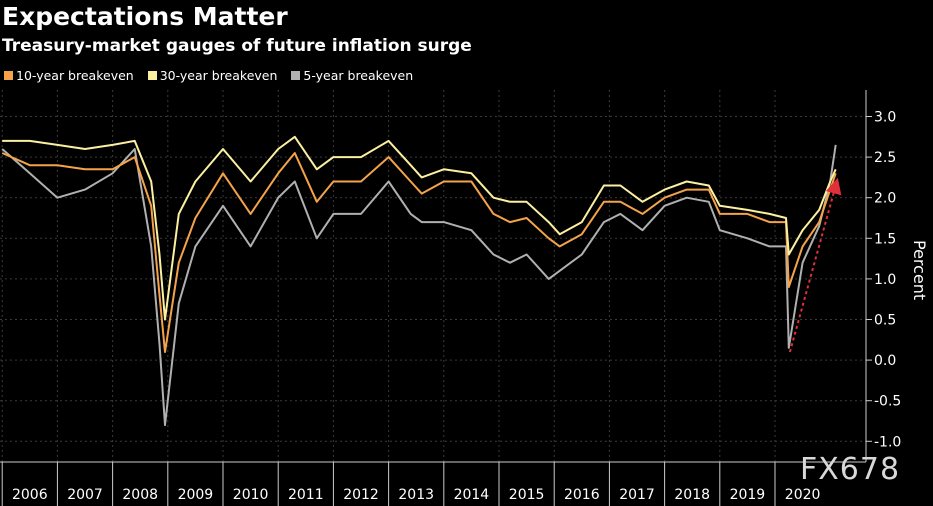 The width and height of the screenshot is (933, 506). Describe the element at coordinates (815, 265) in the screenshot. I see `trend-arrow` at that location.